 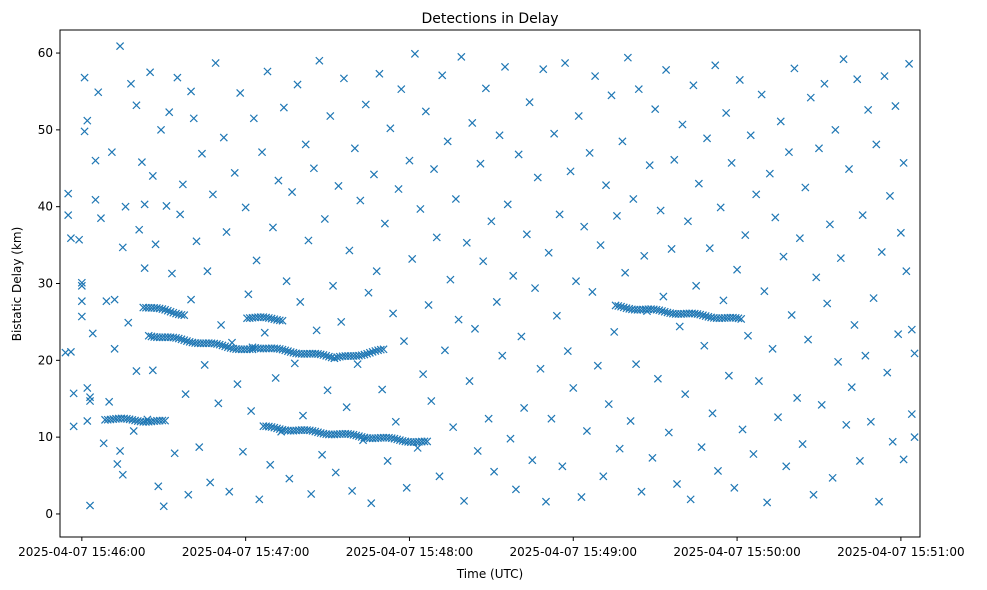 What do you see at coordinates (45, 53) in the screenshot?
I see `y-tick-label: 60` at bounding box center [45, 53].